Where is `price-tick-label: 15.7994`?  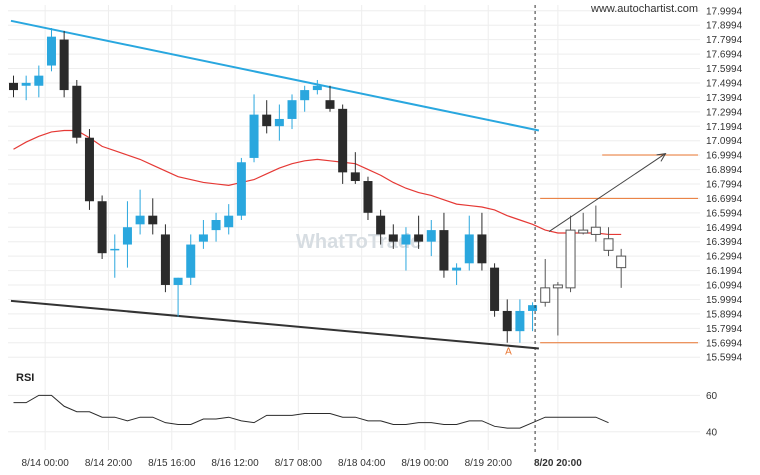 price-tick-label: 15.7994 is located at coordinates (724, 329).